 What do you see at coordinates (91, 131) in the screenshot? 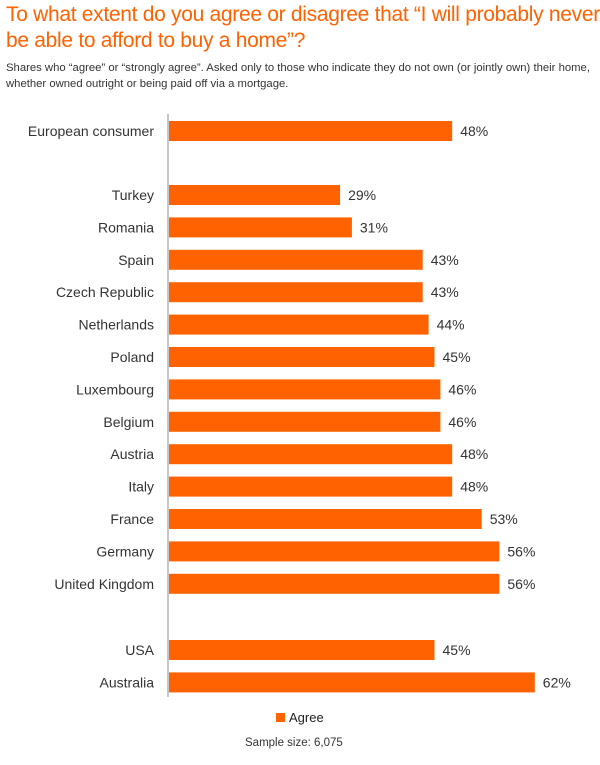
I see `category-label: European consumer` at bounding box center [91, 131].